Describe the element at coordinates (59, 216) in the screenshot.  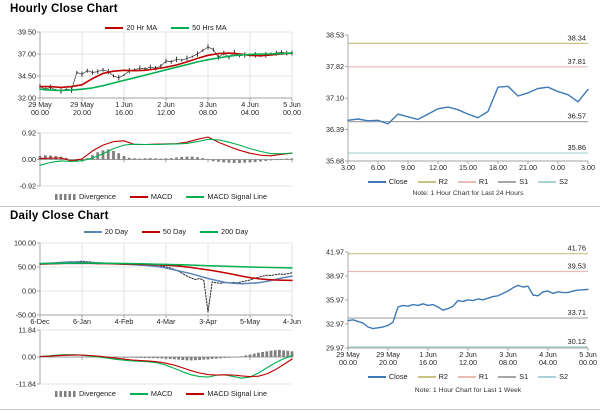
I see `daily-chart-title: Daily Close Chart` at that location.